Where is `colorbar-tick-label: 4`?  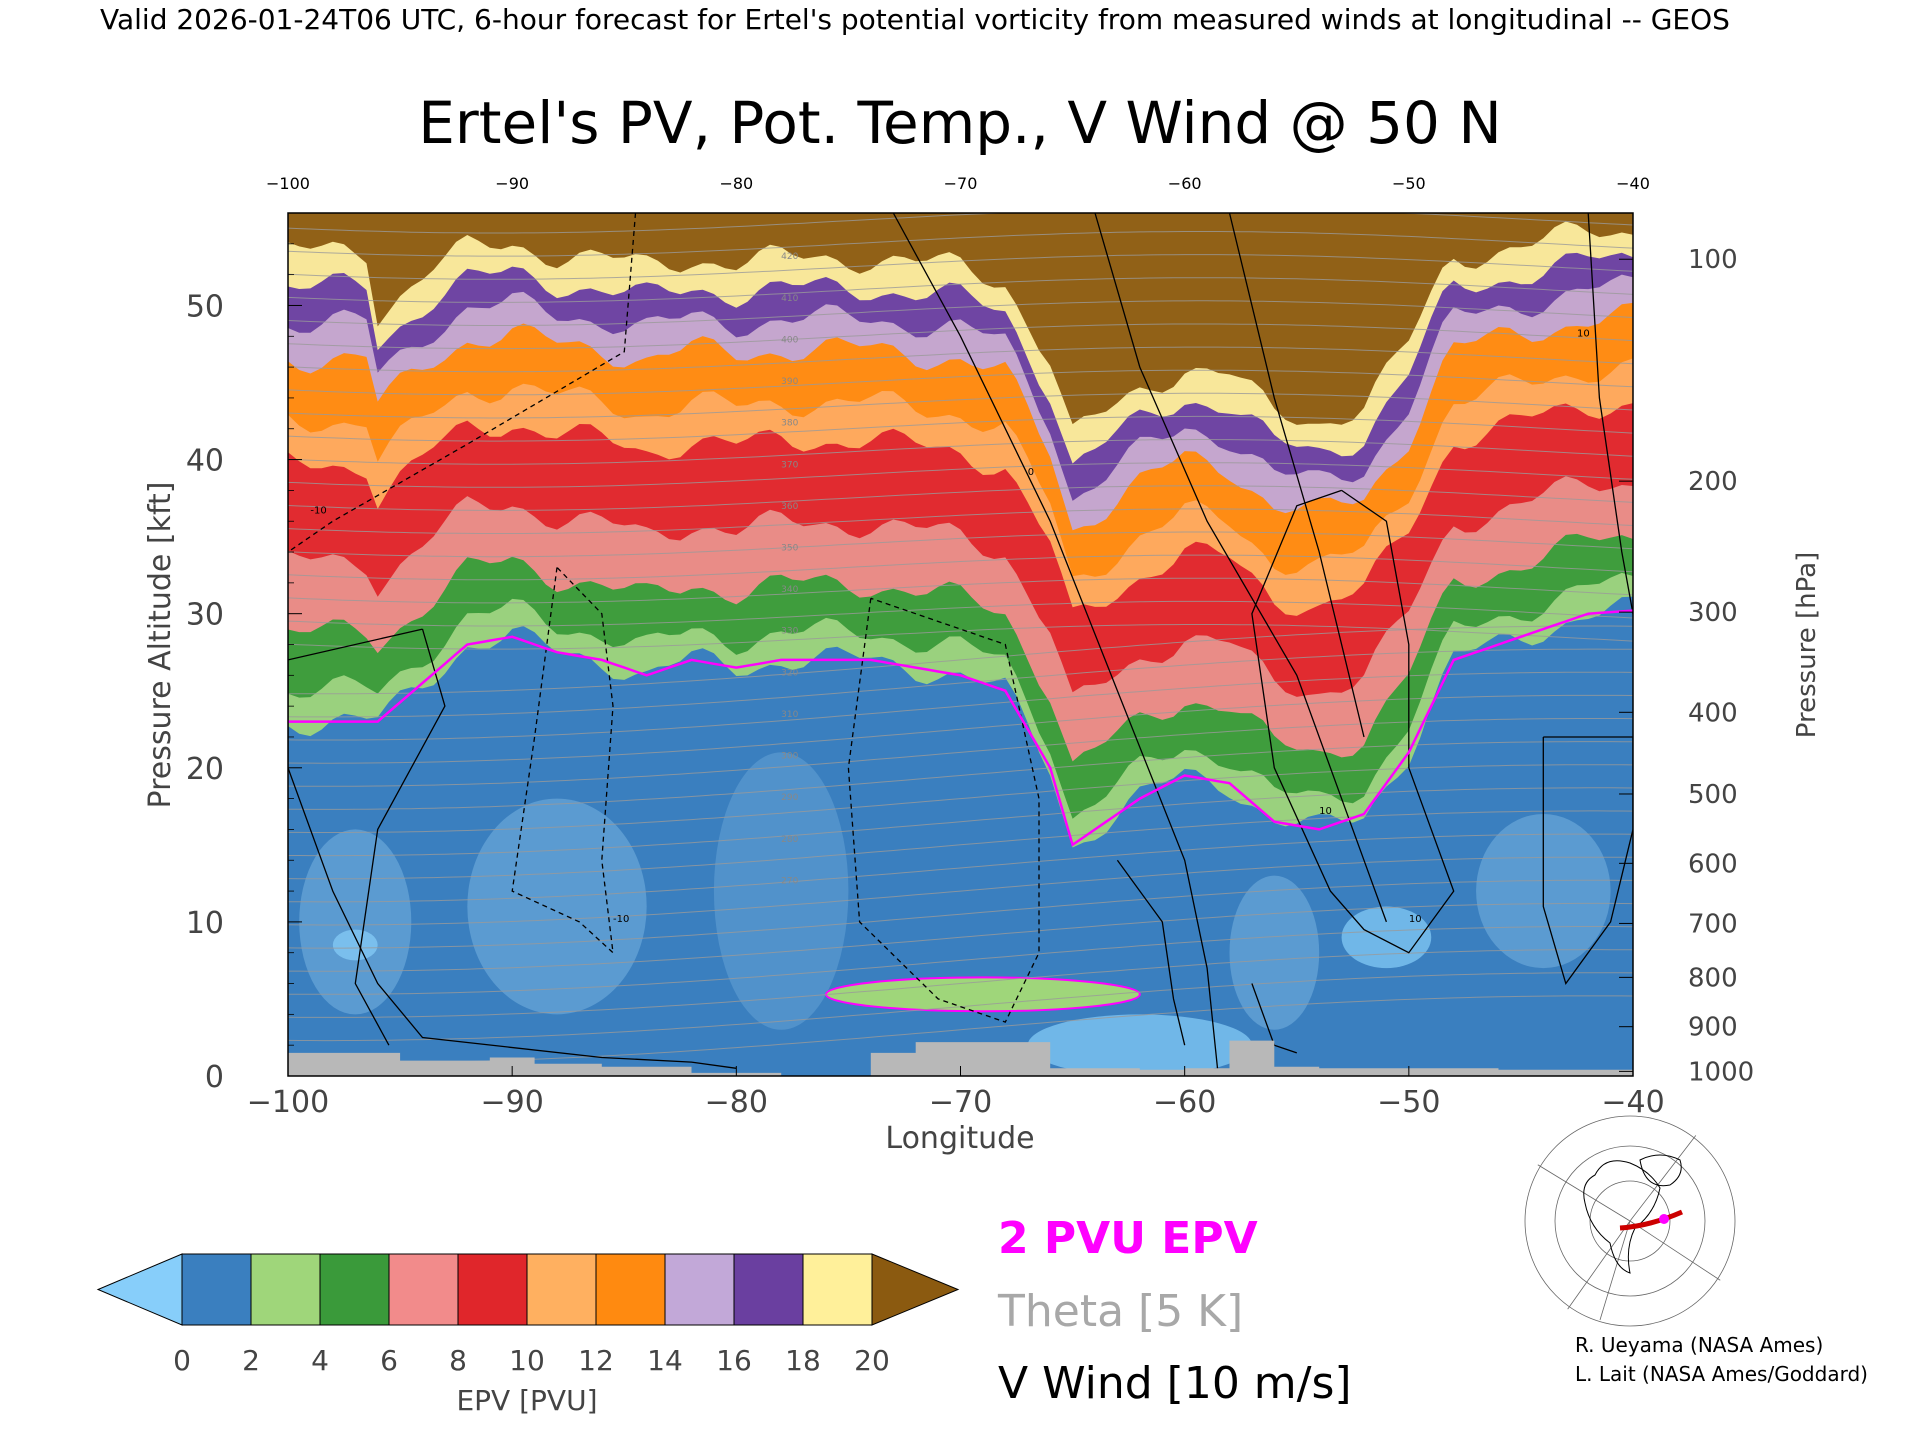
colorbar-tick-label: 4 is located at coordinates (320, 1360).